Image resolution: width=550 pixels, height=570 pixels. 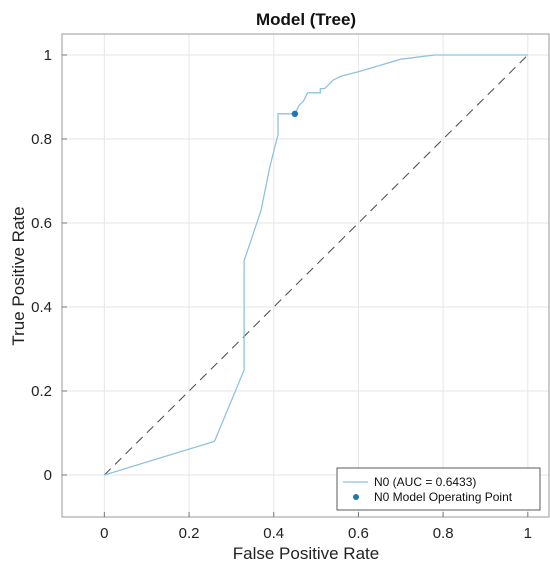 What do you see at coordinates (41, 223) in the screenshot?
I see `y-tick-label: 0.6` at bounding box center [41, 223].